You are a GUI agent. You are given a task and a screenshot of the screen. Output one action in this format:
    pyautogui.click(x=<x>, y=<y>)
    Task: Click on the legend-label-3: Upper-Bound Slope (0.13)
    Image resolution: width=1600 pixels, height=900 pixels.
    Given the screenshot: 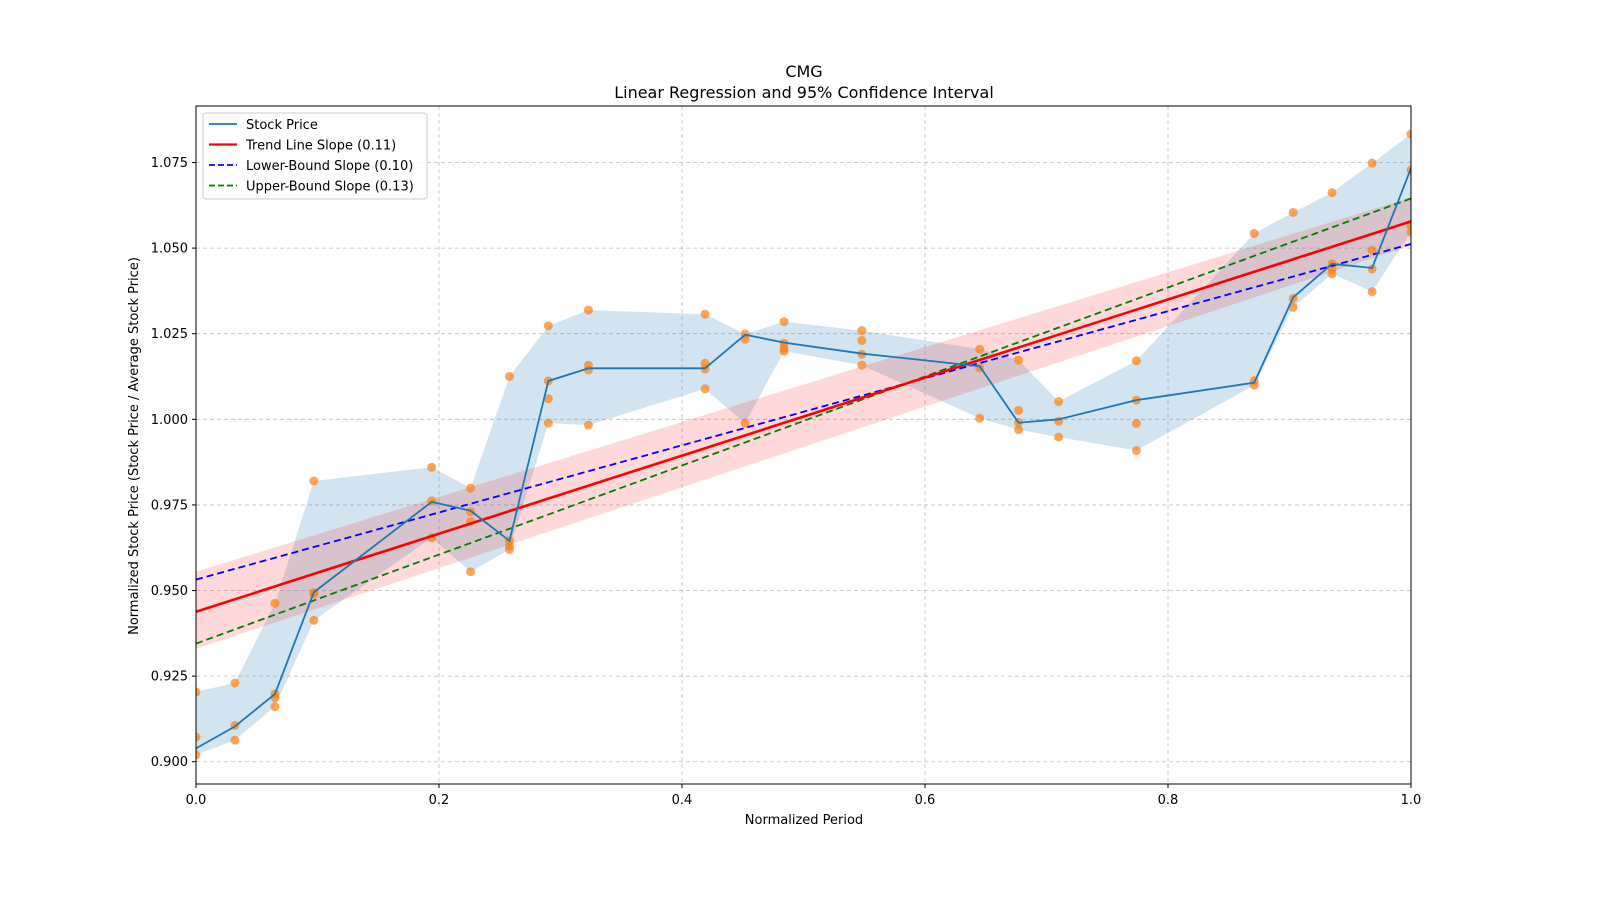 What is the action you would take?
    pyautogui.click(x=330, y=187)
    